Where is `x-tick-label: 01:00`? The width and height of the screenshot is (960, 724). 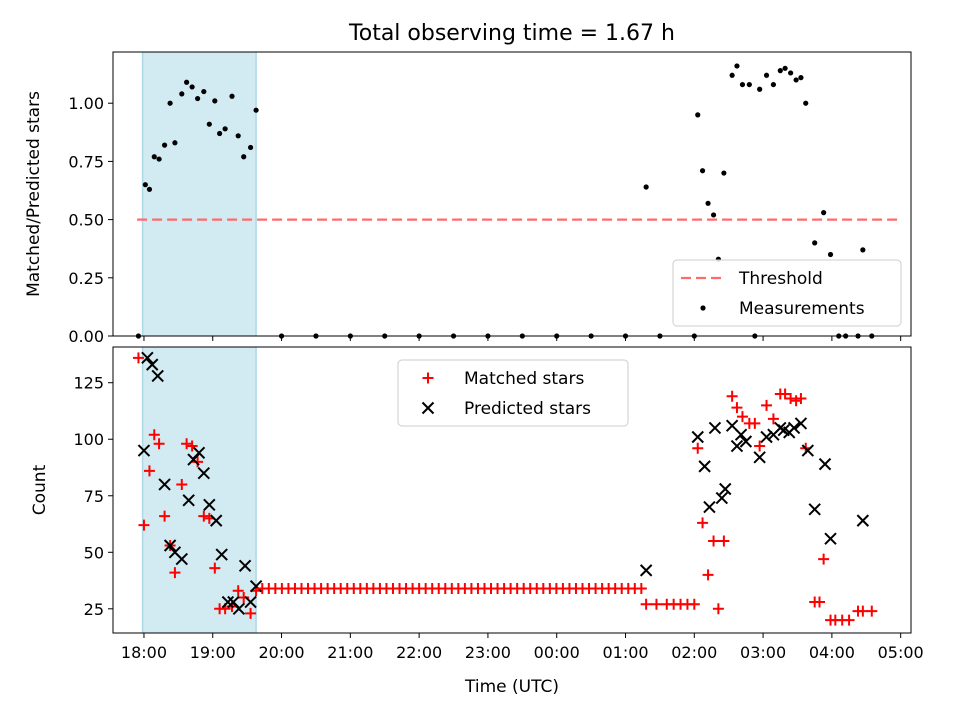 x-tick-label: 01:00 is located at coordinates (625, 652).